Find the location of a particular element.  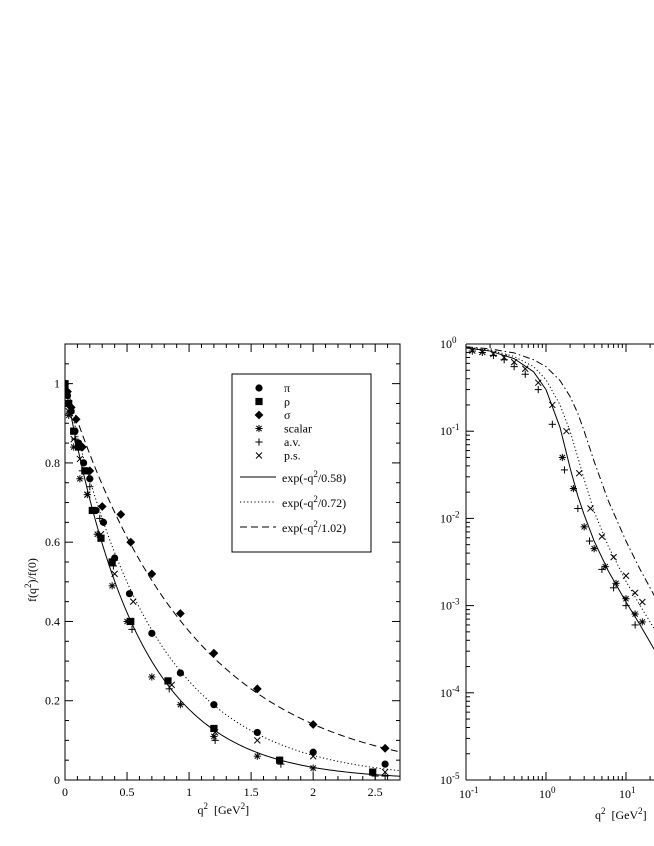

fit-curve-dotted is located at coordinates (560, 488).